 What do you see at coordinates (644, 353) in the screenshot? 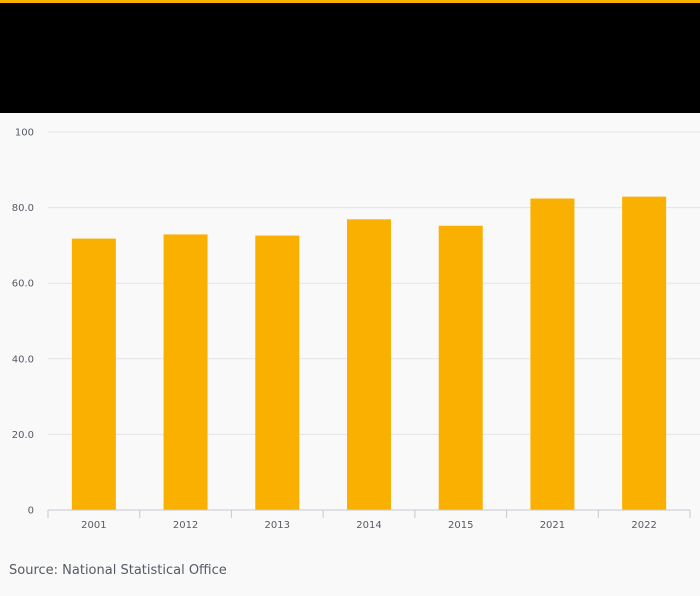
I see `bar-2022` at bounding box center [644, 353].